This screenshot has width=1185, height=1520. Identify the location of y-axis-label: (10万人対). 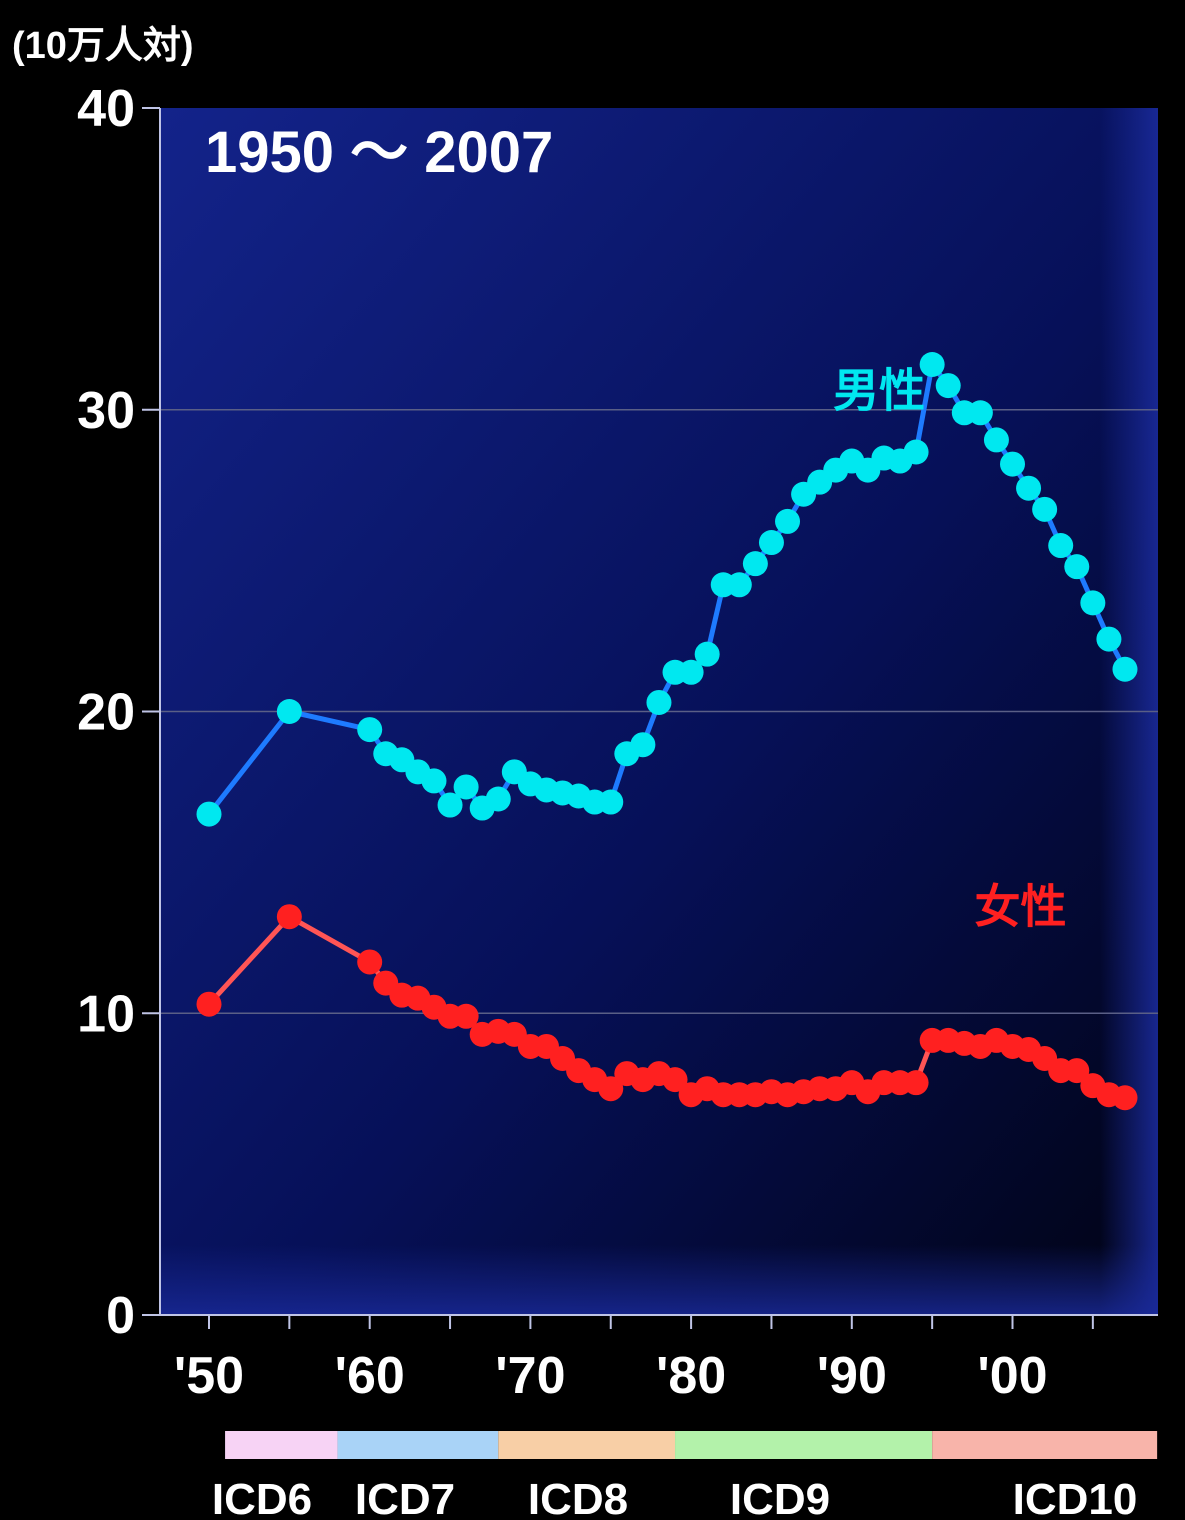
(103, 46).